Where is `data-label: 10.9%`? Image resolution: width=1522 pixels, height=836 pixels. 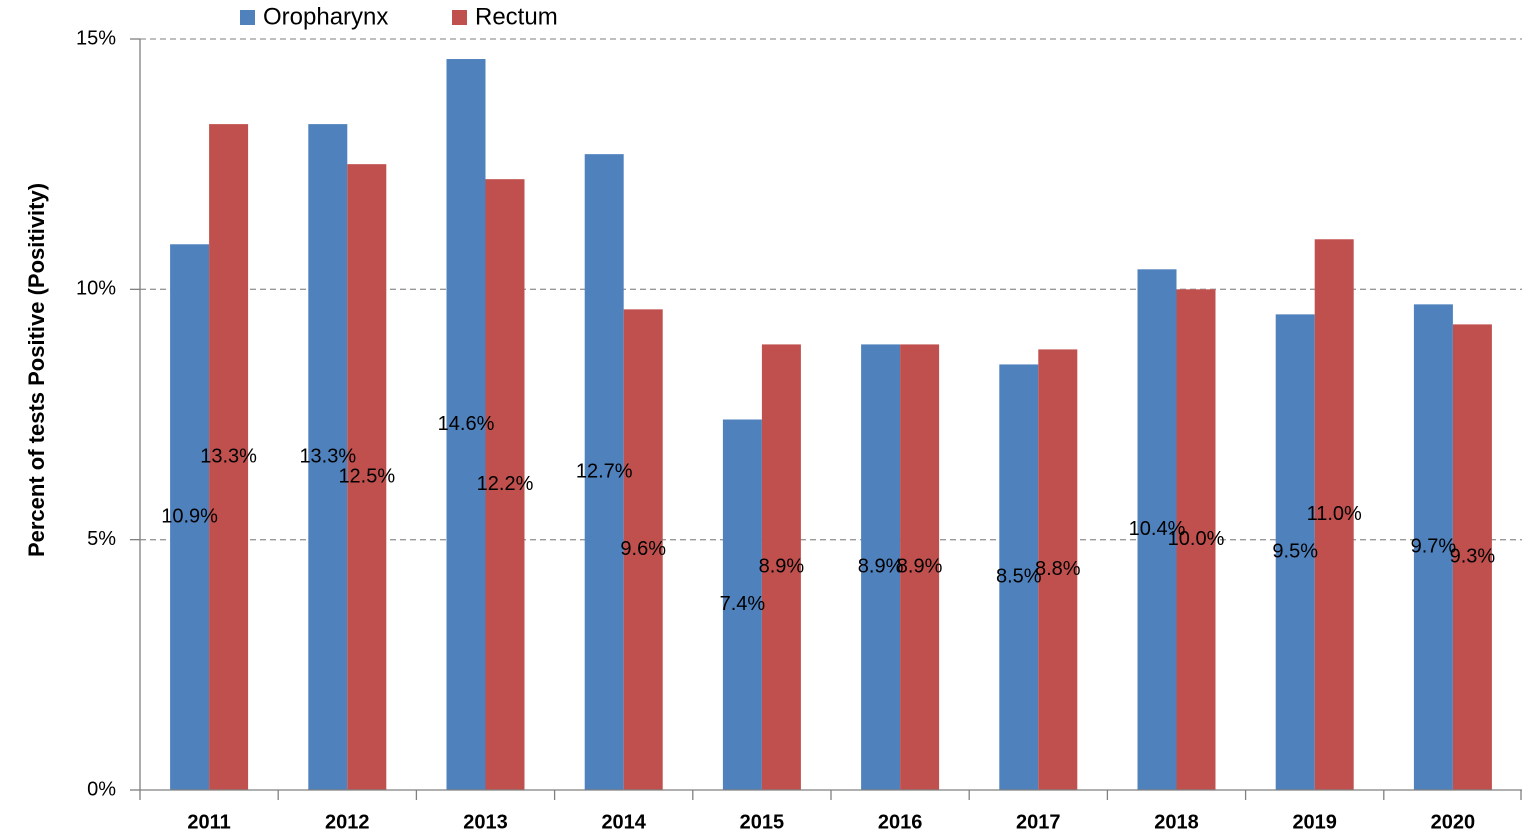
data-label: 10.9% is located at coordinates (189, 516).